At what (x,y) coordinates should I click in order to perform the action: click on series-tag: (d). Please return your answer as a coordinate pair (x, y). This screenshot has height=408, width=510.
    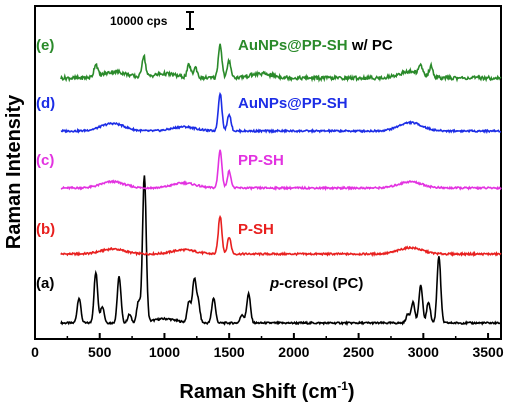
    Looking at the image, I should click on (45, 103).